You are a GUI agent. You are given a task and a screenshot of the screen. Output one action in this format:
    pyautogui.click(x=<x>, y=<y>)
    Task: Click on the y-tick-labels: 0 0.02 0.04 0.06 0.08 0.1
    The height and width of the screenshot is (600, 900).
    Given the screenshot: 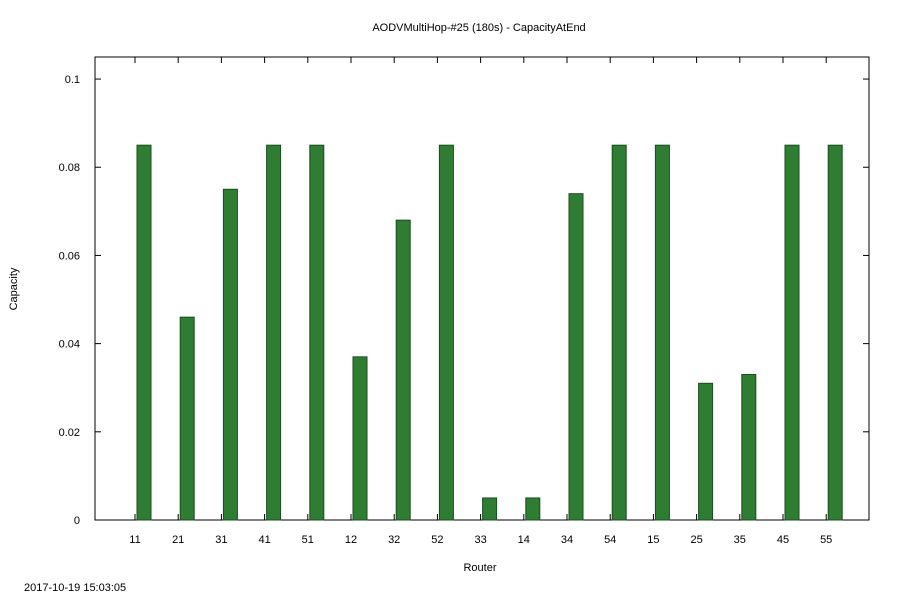 What is the action you would take?
    pyautogui.click(x=69, y=300)
    